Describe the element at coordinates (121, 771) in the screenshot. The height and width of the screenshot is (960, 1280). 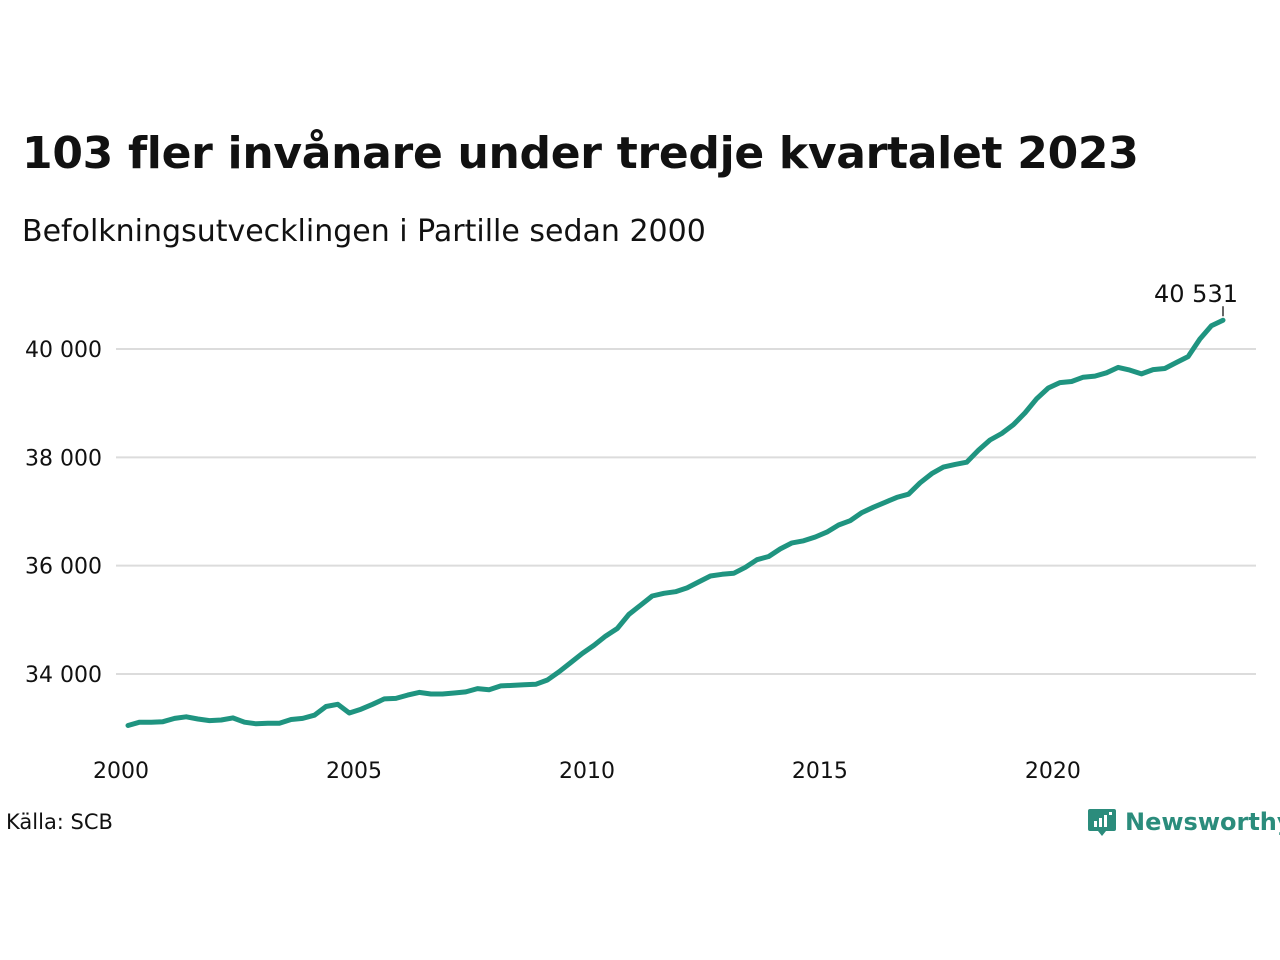
I see `x-tick-label: 2000` at that location.